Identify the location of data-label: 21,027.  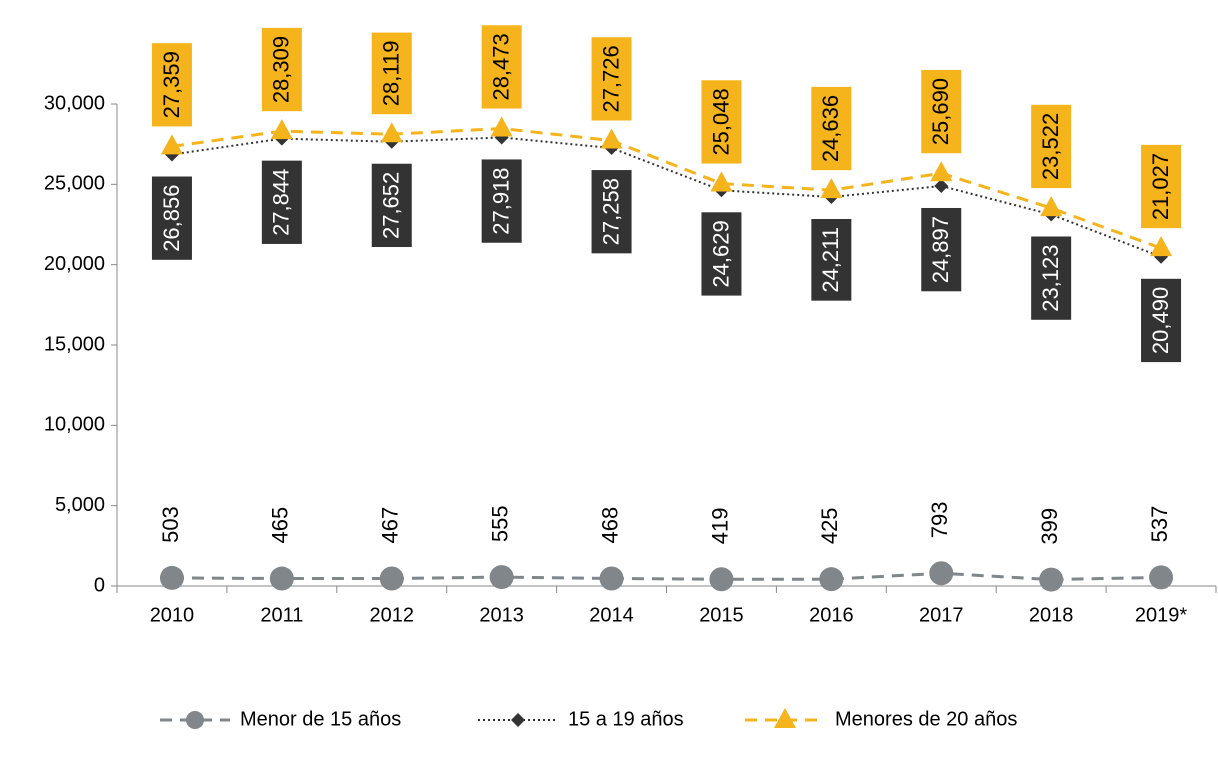
(1160, 186).